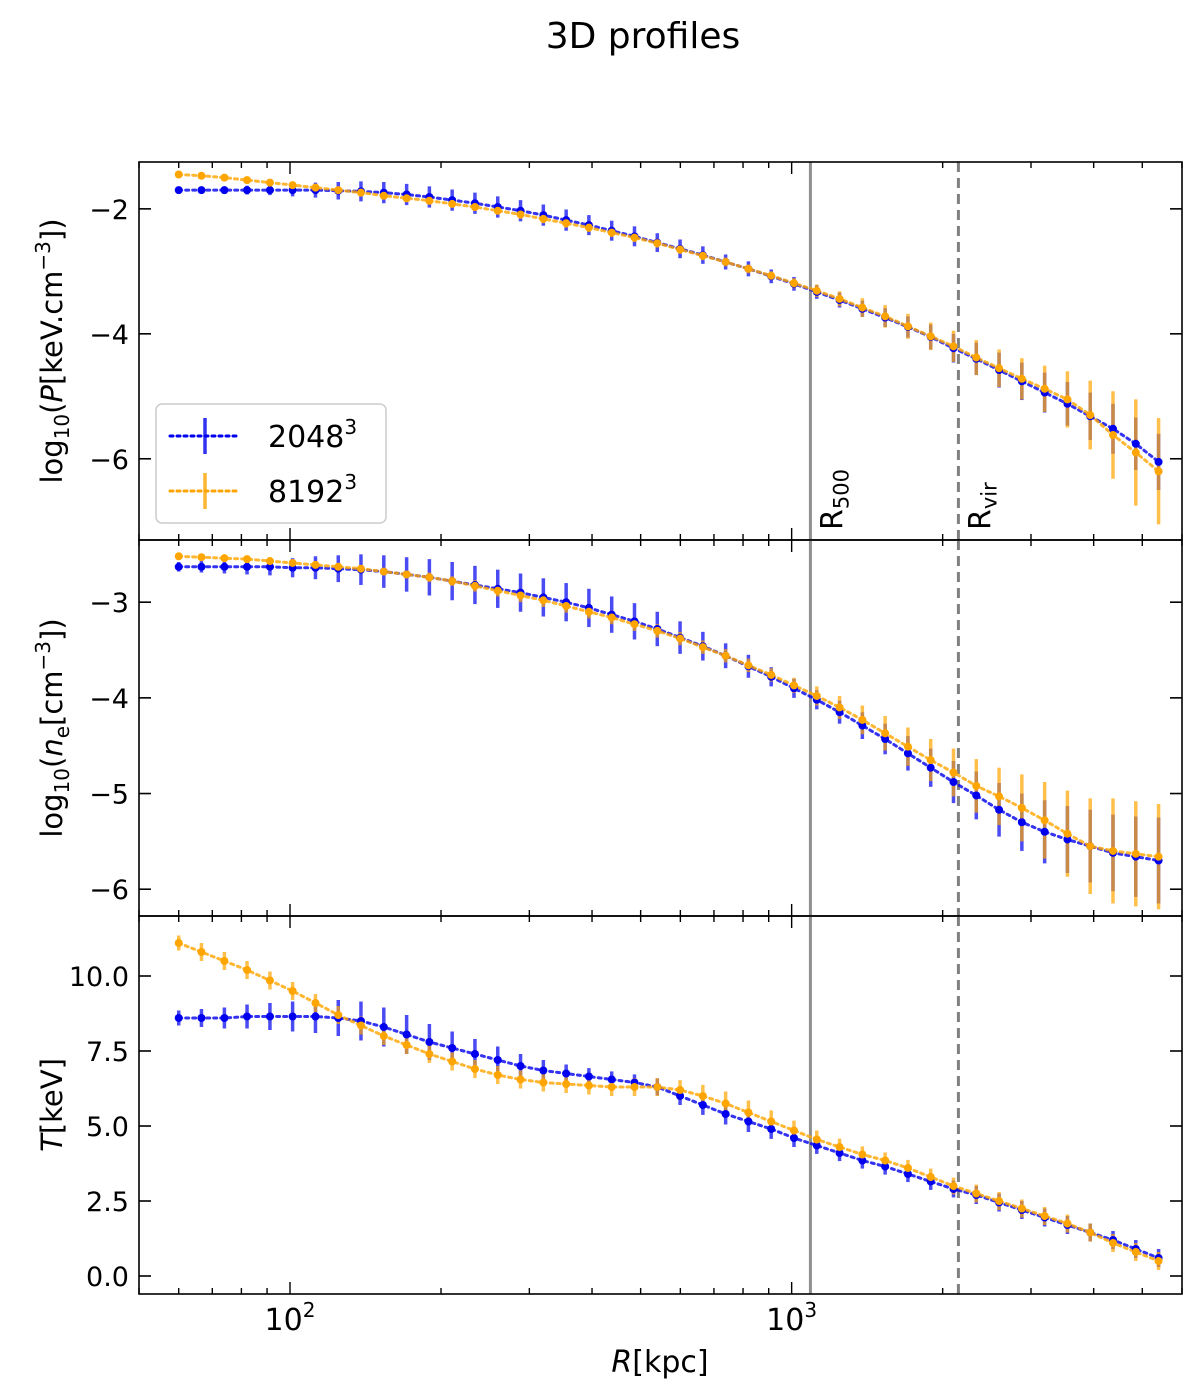  Describe the element at coordinates (107, 1277) in the screenshot. I see `ytick-label-temperature: 0.0` at that location.